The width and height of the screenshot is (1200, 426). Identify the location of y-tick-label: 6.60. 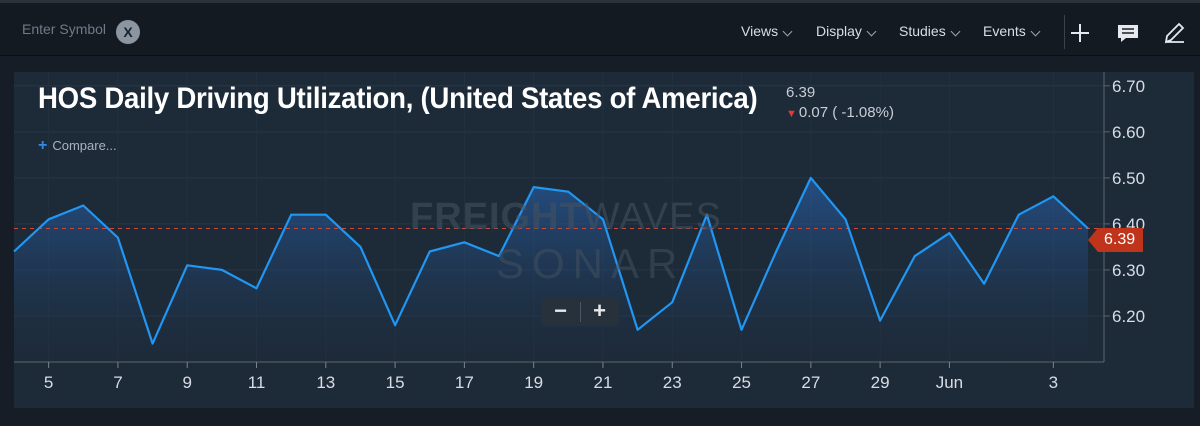
(1128, 132).